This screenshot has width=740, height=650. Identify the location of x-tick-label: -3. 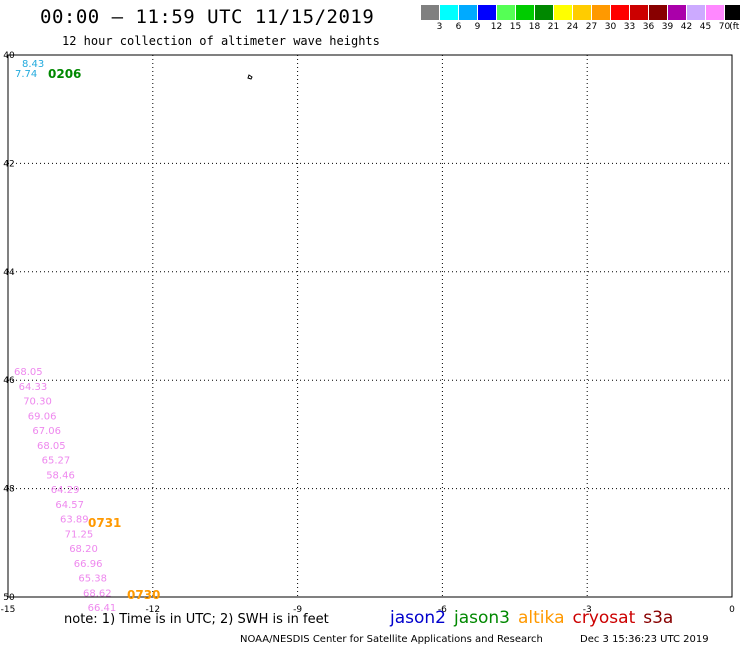
(587, 610).